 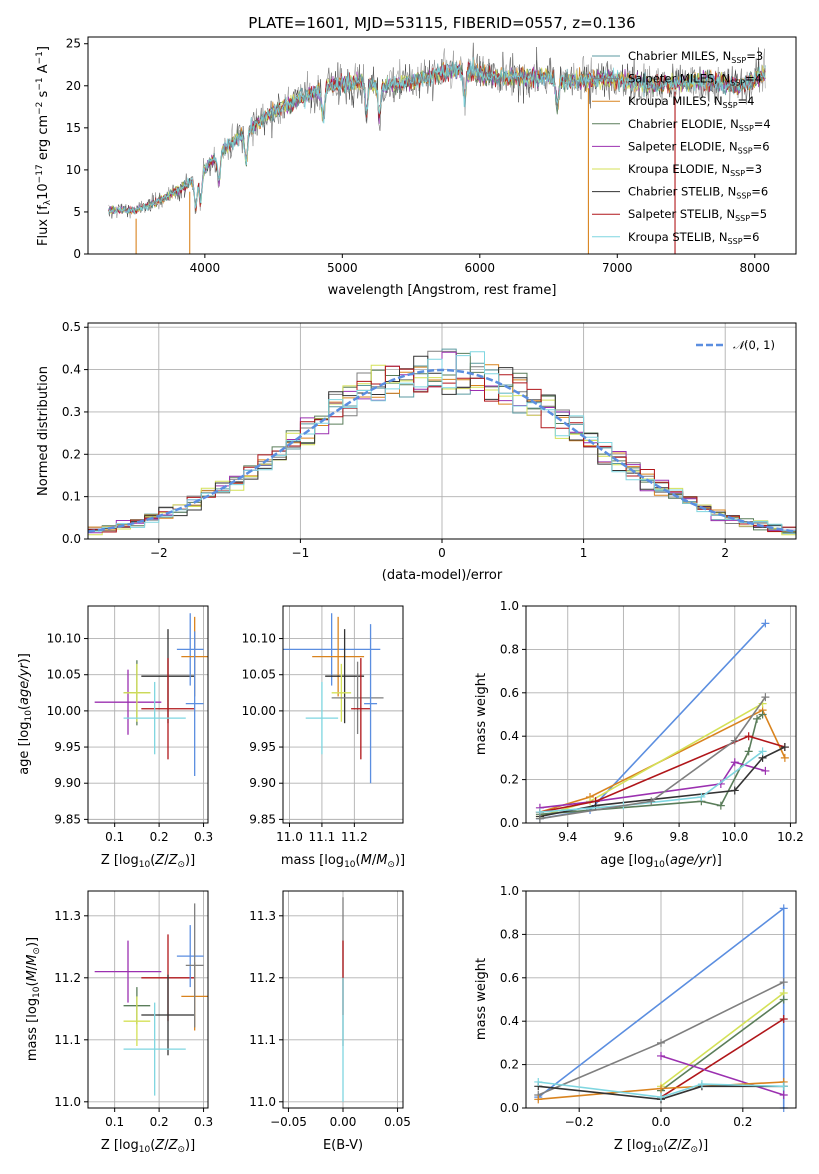 What do you see at coordinates (67, 1040) in the screenshot?
I see `y-tick-label: 11.1` at bounding box center [67, 1040].